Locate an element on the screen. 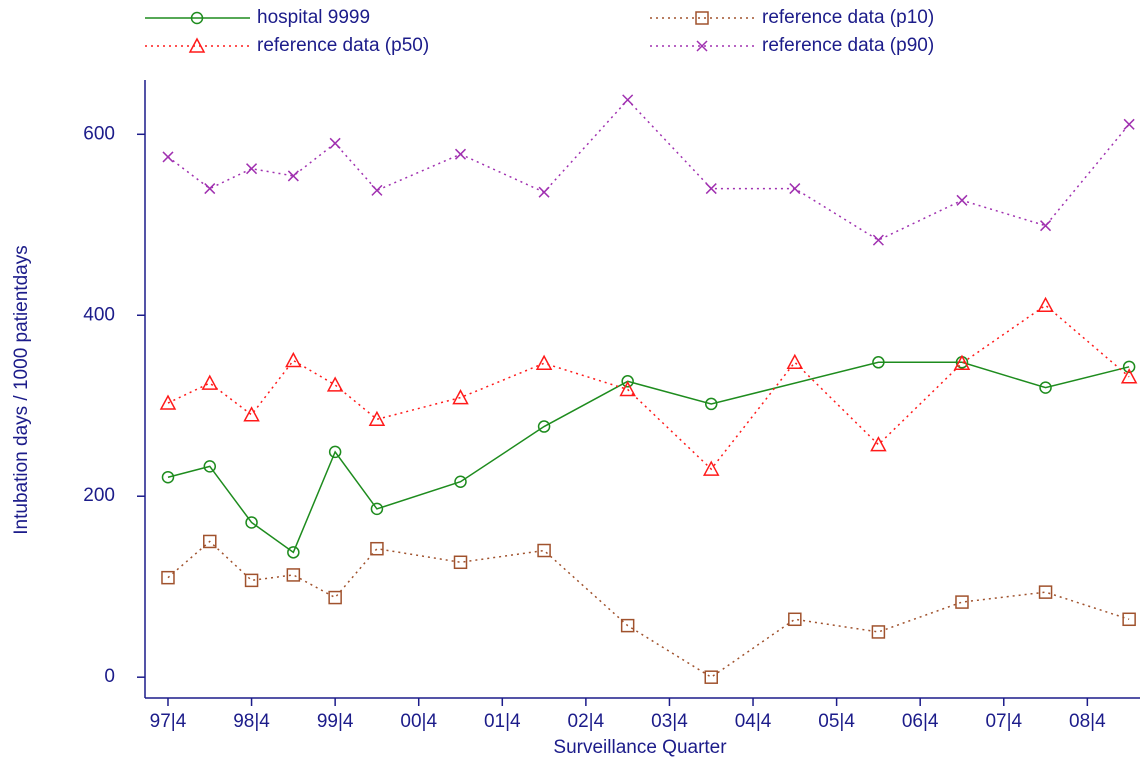  x-tick-label: 04|4 is located at coordinates (753, 721).